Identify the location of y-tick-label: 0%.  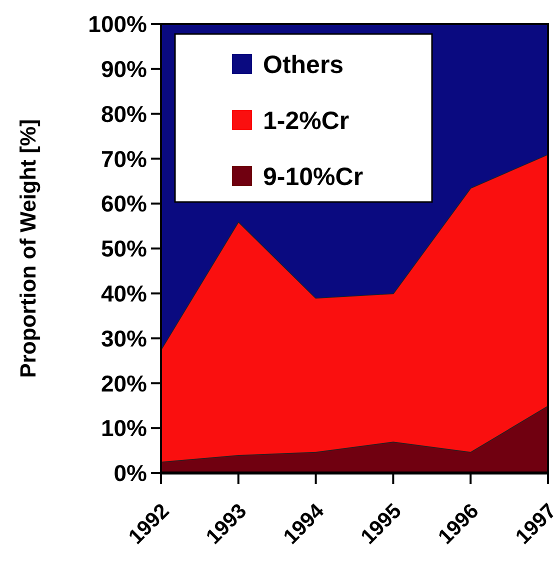
(130, 473).